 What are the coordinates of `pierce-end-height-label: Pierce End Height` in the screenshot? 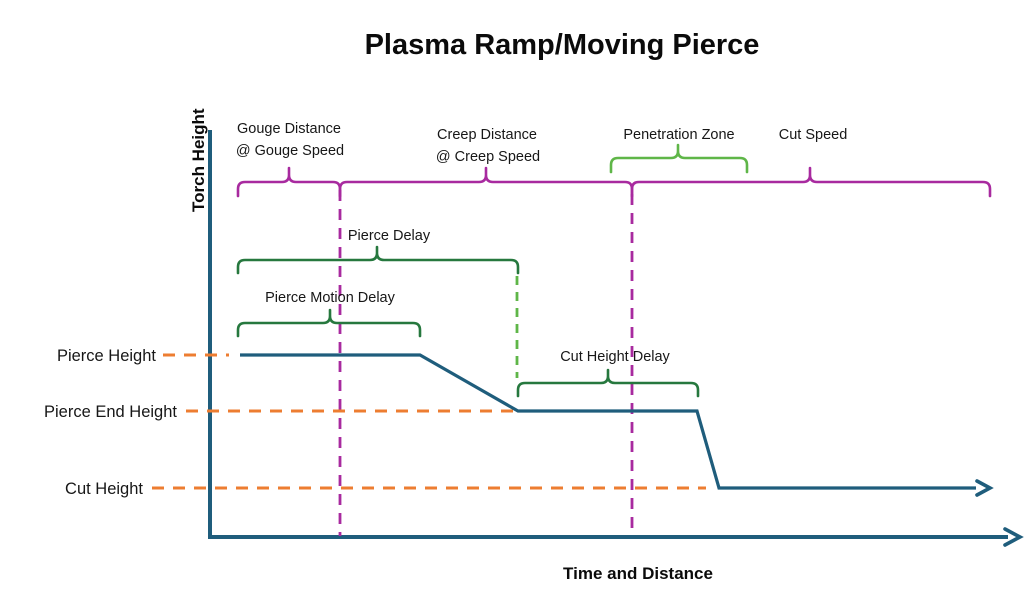 It's located at (110, 412).